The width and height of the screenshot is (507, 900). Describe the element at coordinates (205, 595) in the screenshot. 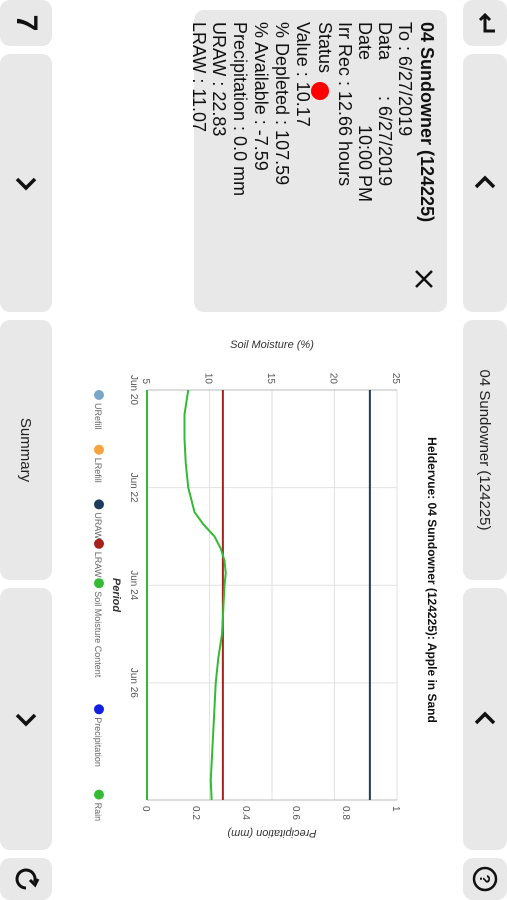

I see `series-line-soil-moisture-content` at that location.